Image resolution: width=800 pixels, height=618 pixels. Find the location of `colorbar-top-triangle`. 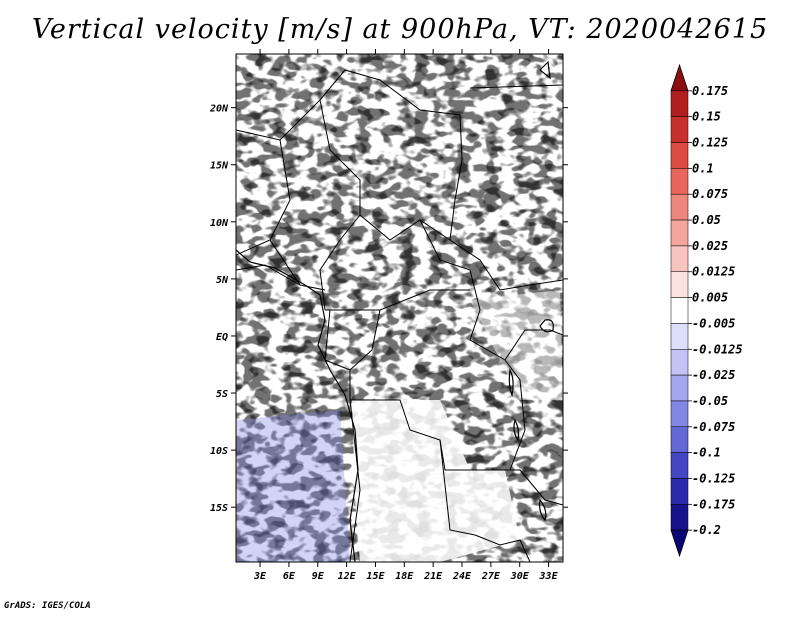

colorbar-top-triangle is located at coordinates (679, 77).